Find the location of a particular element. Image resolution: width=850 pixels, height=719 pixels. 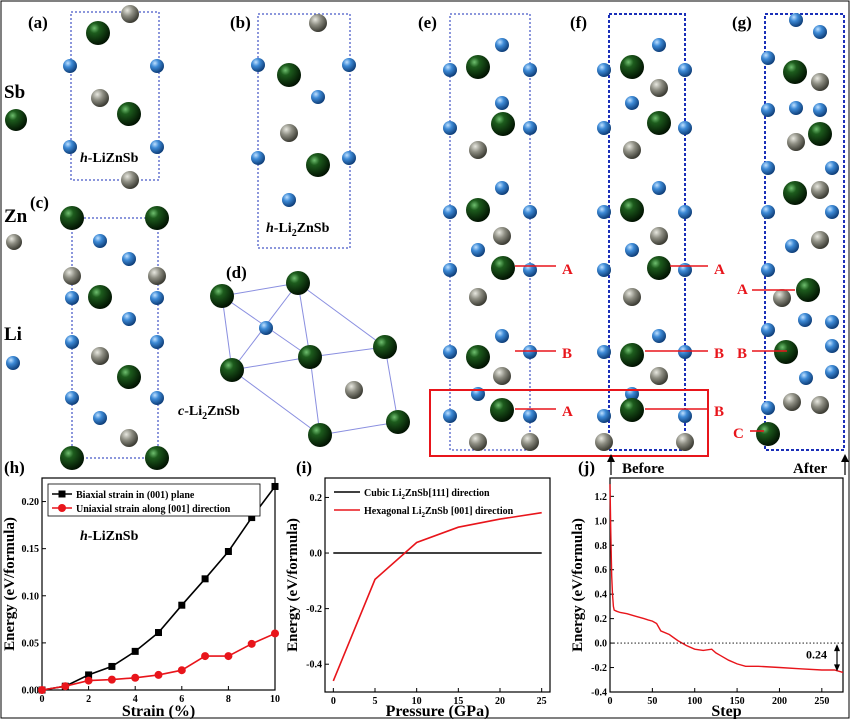

x-axis-label: Strain (%) is located at coordinates (158, 711).